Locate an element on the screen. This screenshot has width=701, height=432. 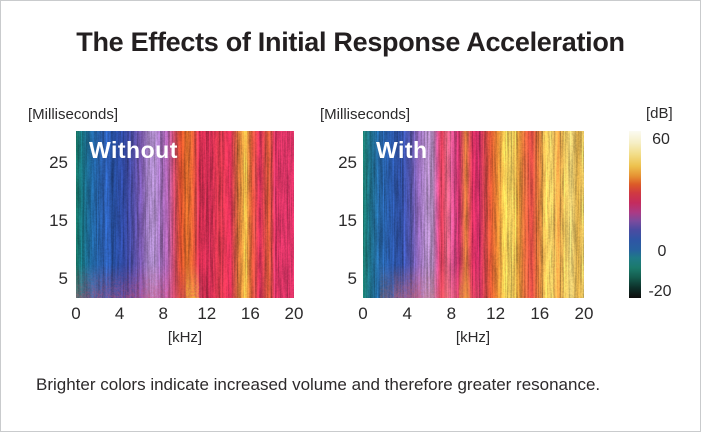
colorbar-unit-label: [dB] is located at coordinates (659, 113).